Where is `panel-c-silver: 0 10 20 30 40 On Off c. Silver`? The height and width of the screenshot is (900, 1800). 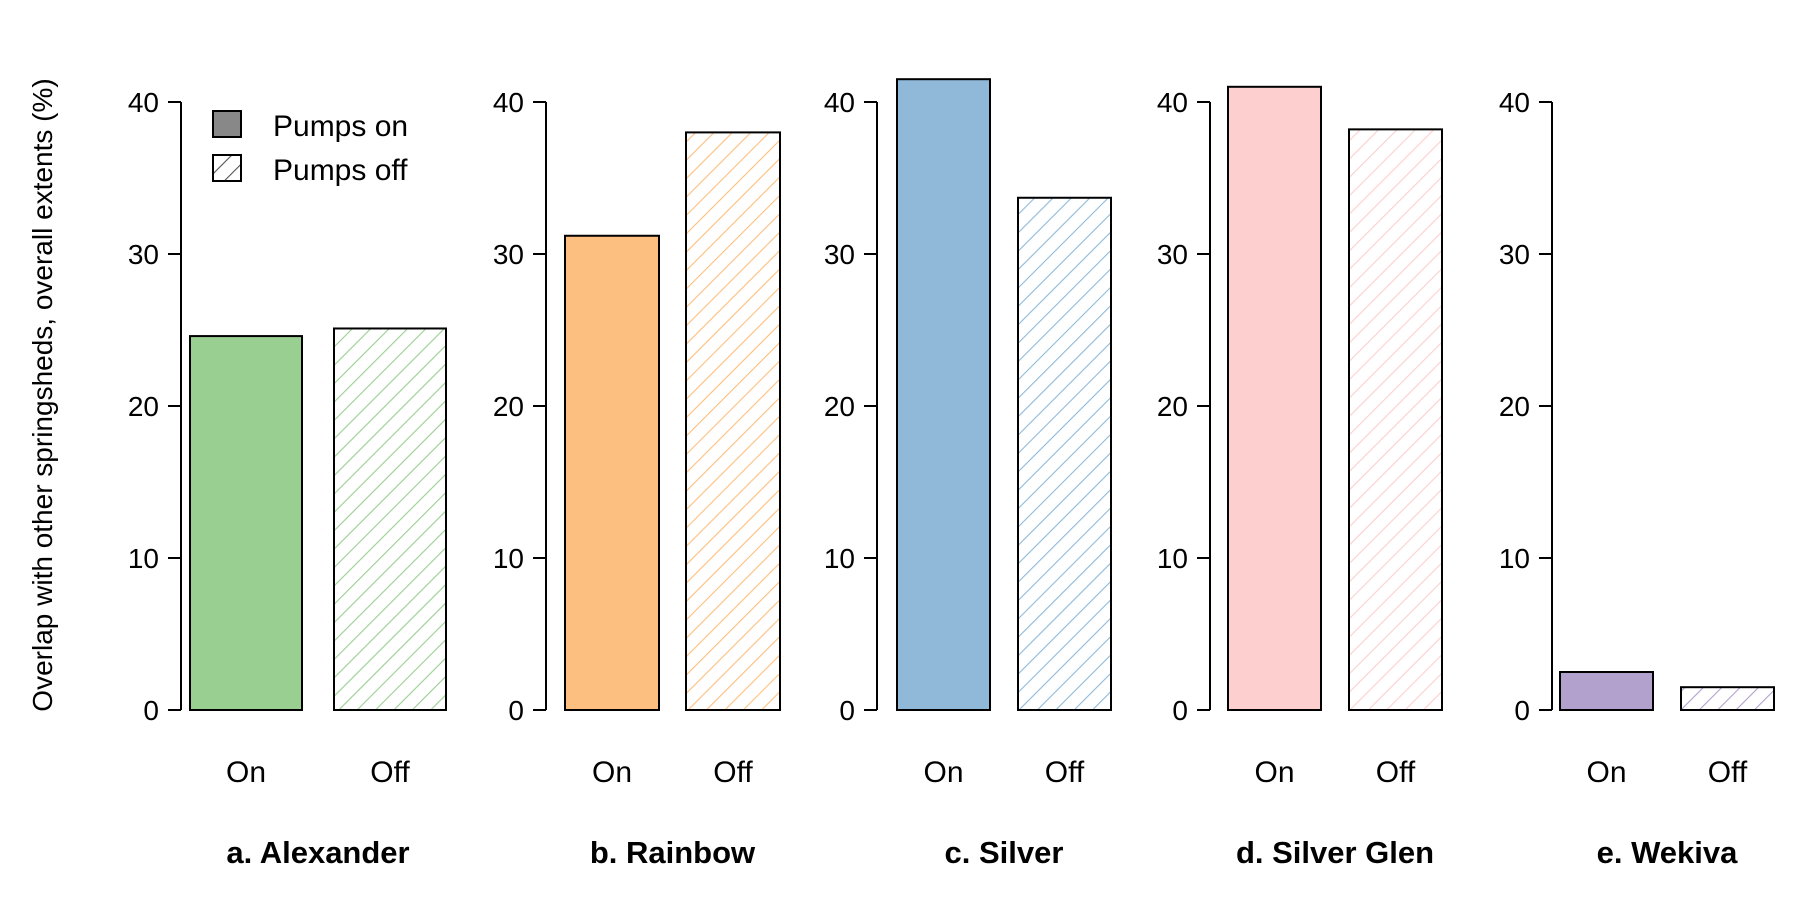 panel-c-silver: 0 10 20 30 40 On Off c. Silver is located at coordinates (968, 474).